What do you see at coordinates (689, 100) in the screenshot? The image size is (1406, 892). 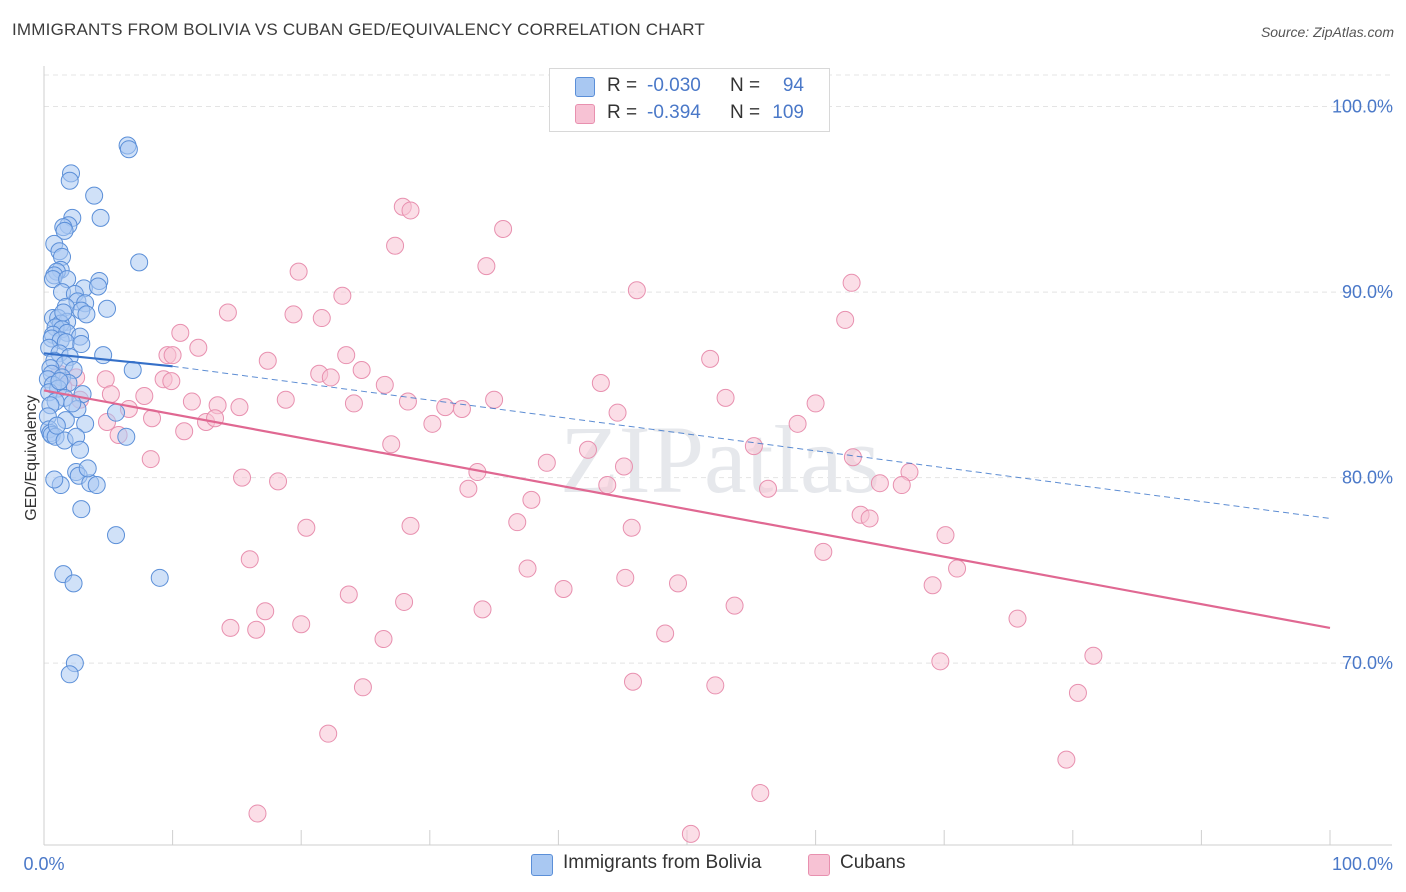 I see `stats-legend: R = -0.030 N = 94 R = -0.394 N = 109` at bounding box center [689, 100].